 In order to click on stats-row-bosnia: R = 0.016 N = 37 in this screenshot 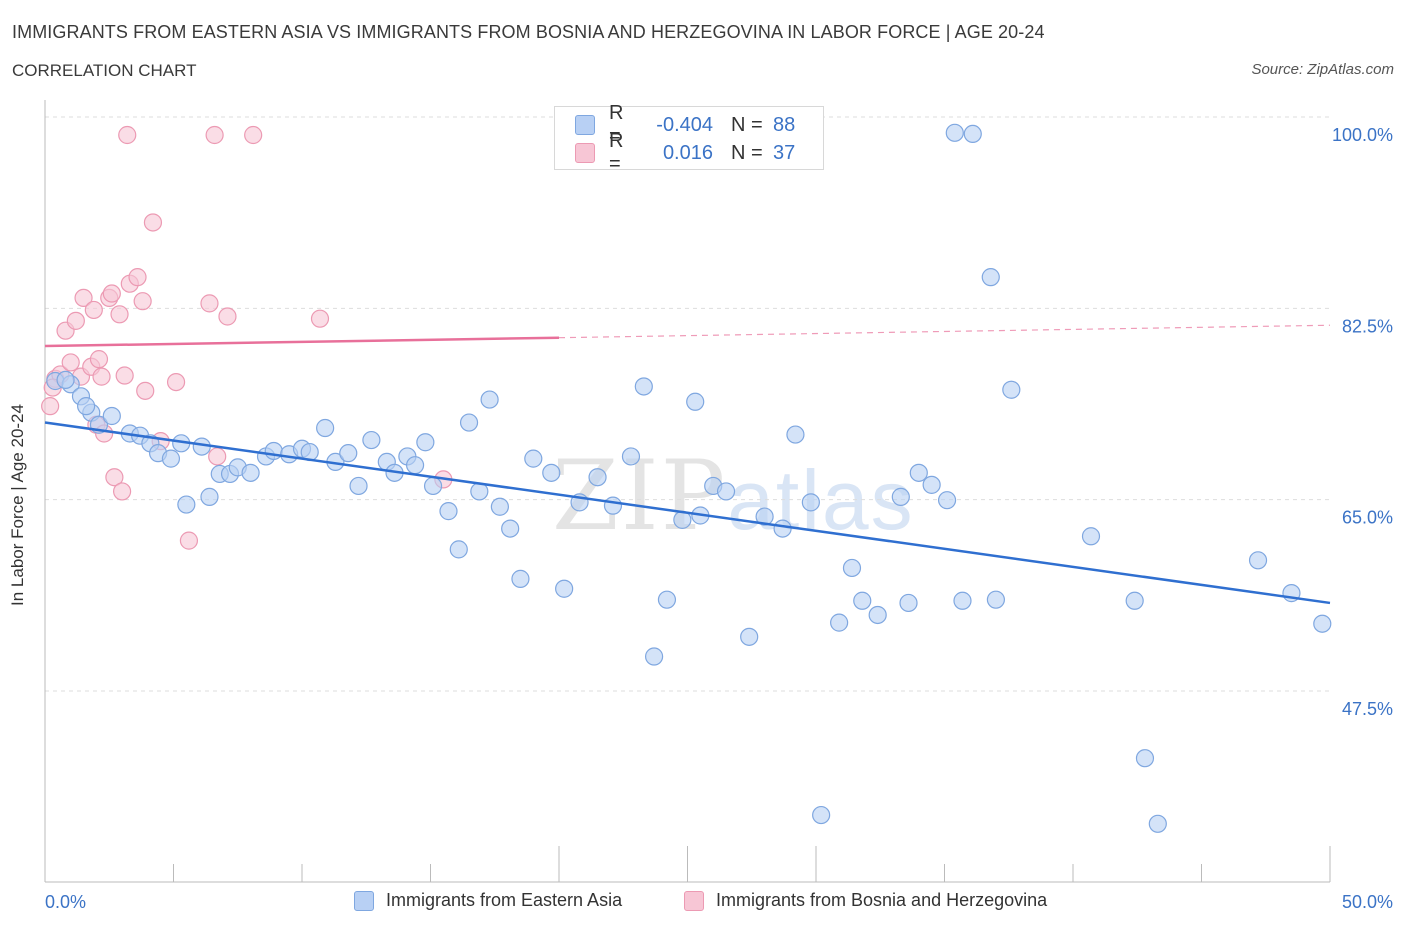, I will do `click(685, 152)`.